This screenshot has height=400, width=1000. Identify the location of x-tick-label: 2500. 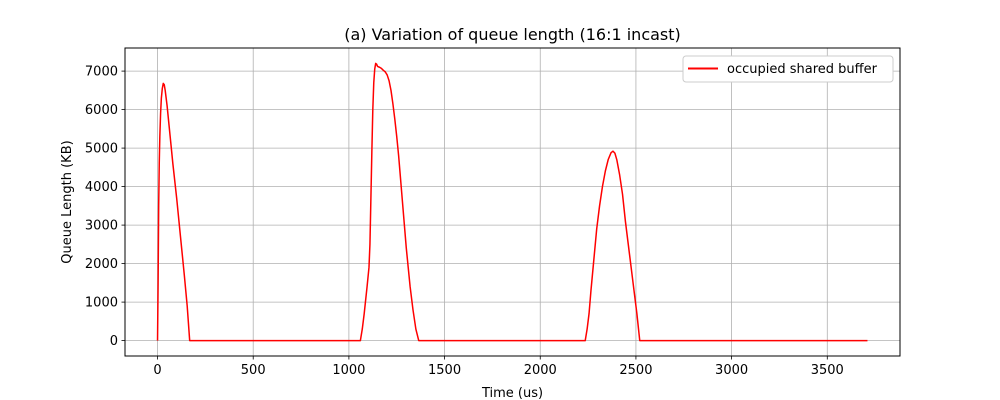
(635, 370).